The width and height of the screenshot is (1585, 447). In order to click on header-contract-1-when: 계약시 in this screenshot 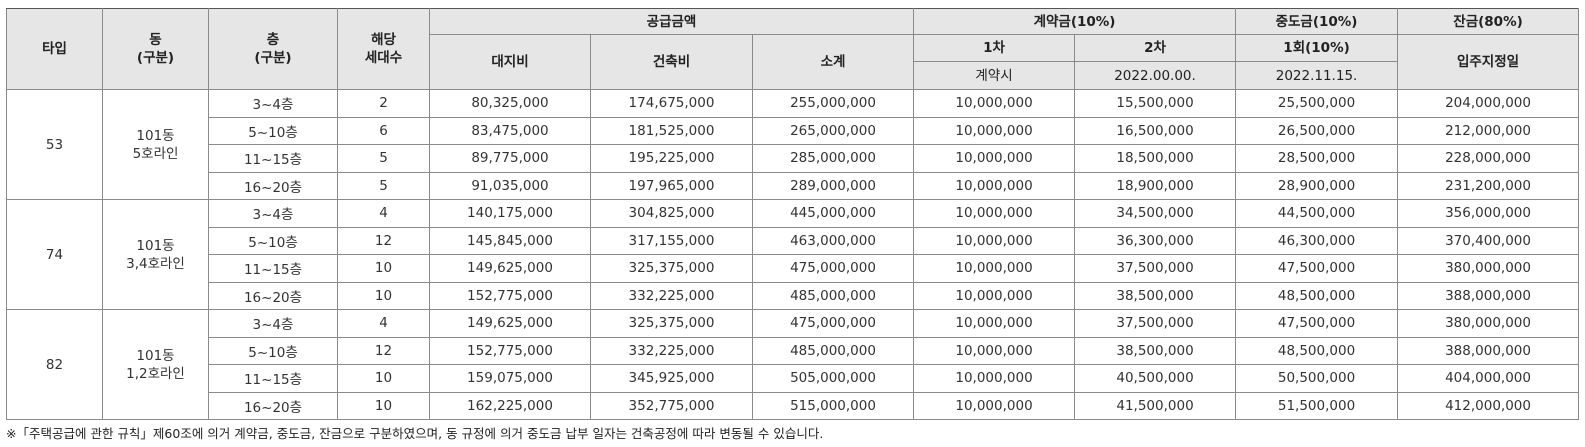, I will do `click(994, 75)`.